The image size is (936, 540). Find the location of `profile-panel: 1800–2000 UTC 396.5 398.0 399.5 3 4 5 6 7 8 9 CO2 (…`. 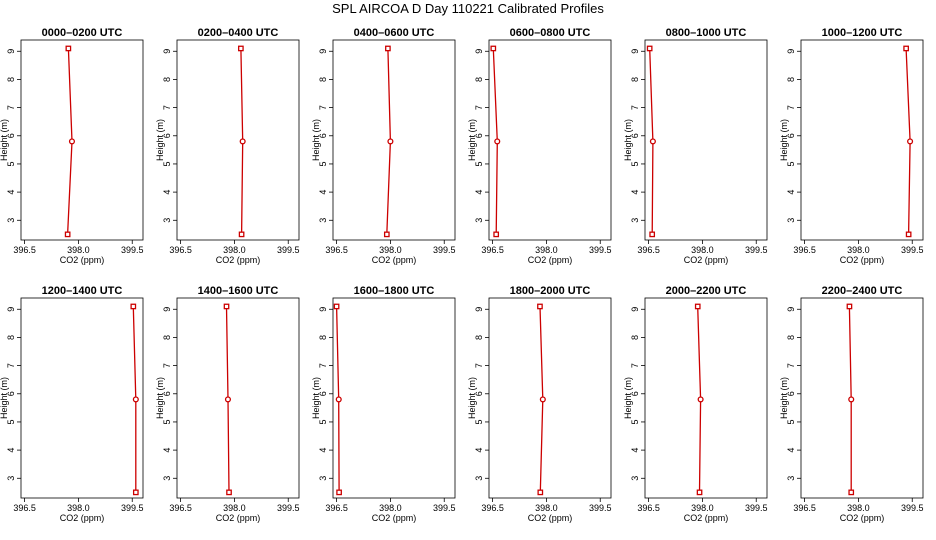

profile-panel: 1800–2000 UTC 396.5 398.0 399.5 3 4 5 6 7 8 9 CO2 (… is located at coordinates (539, 404).